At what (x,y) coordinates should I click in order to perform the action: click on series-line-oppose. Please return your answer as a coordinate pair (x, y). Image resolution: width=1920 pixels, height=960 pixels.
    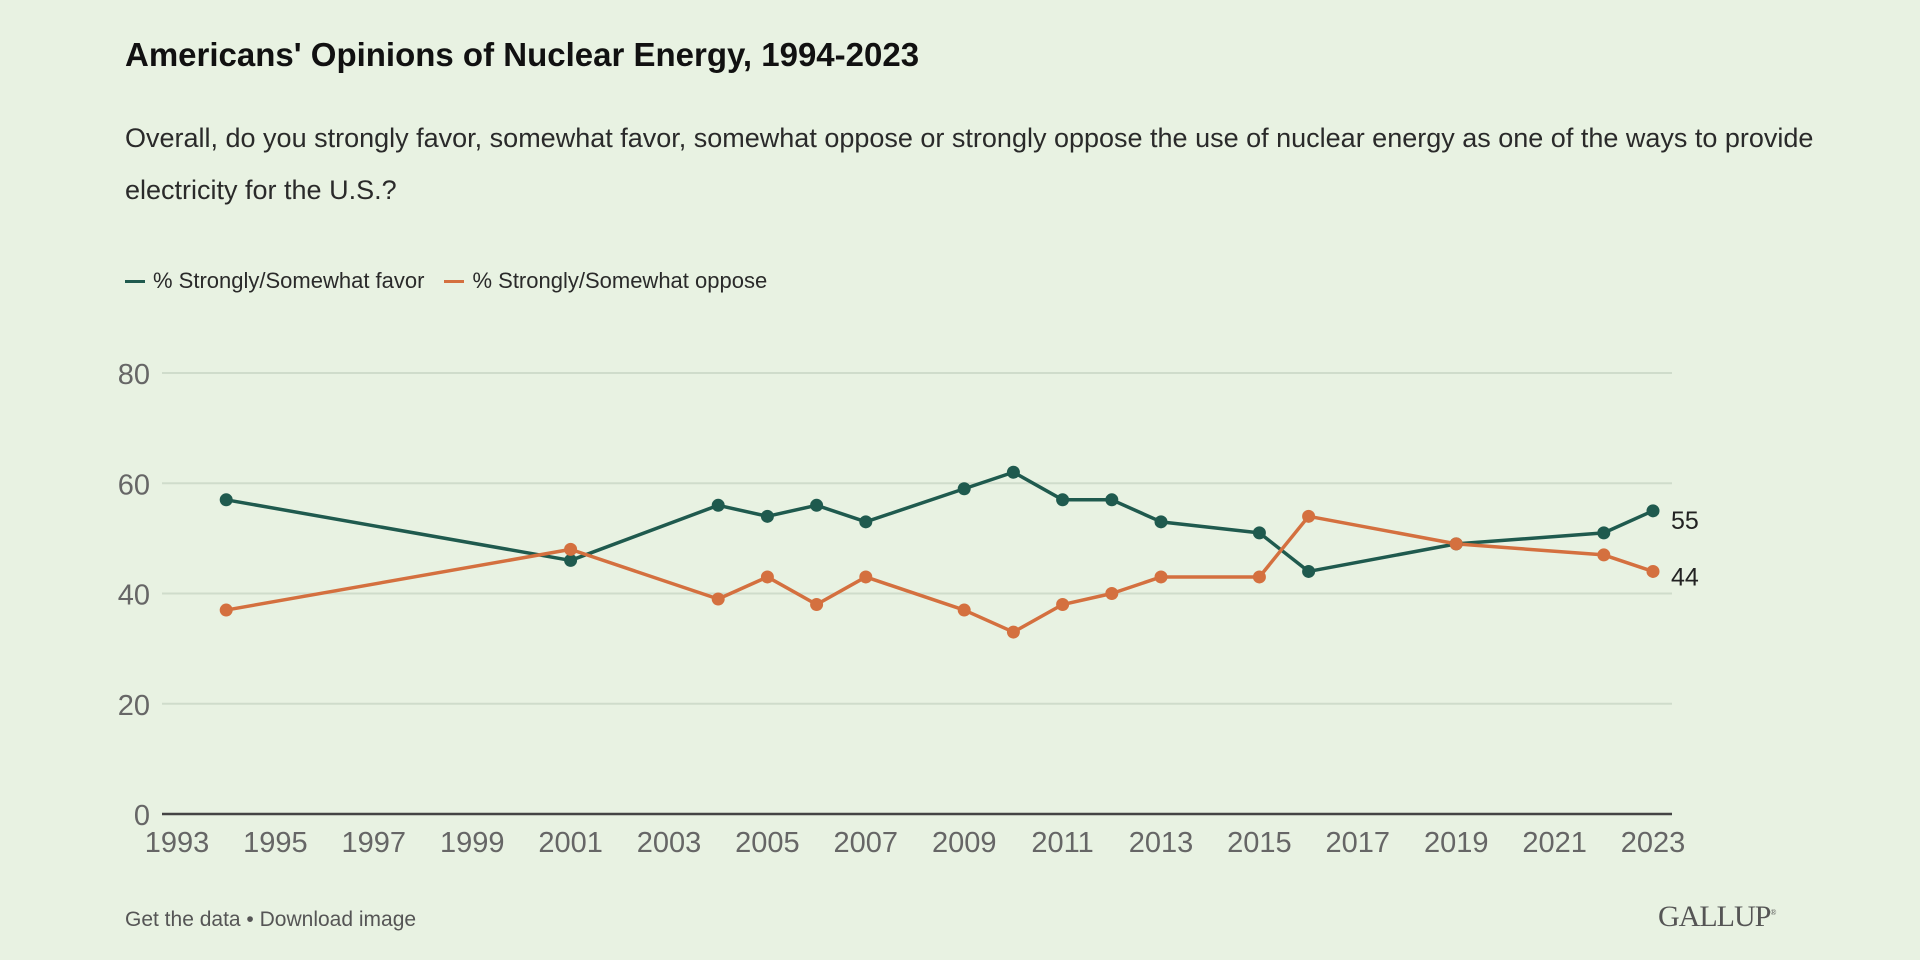
    Looking at the image, I should click on (939, 574).